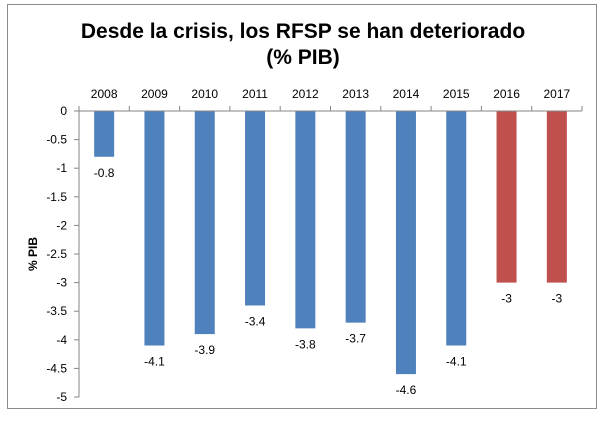  What do you see at coordinates (556, 94) in the screenshot?
I see `x-category-label: 2017` at bounding box center [556, 94].